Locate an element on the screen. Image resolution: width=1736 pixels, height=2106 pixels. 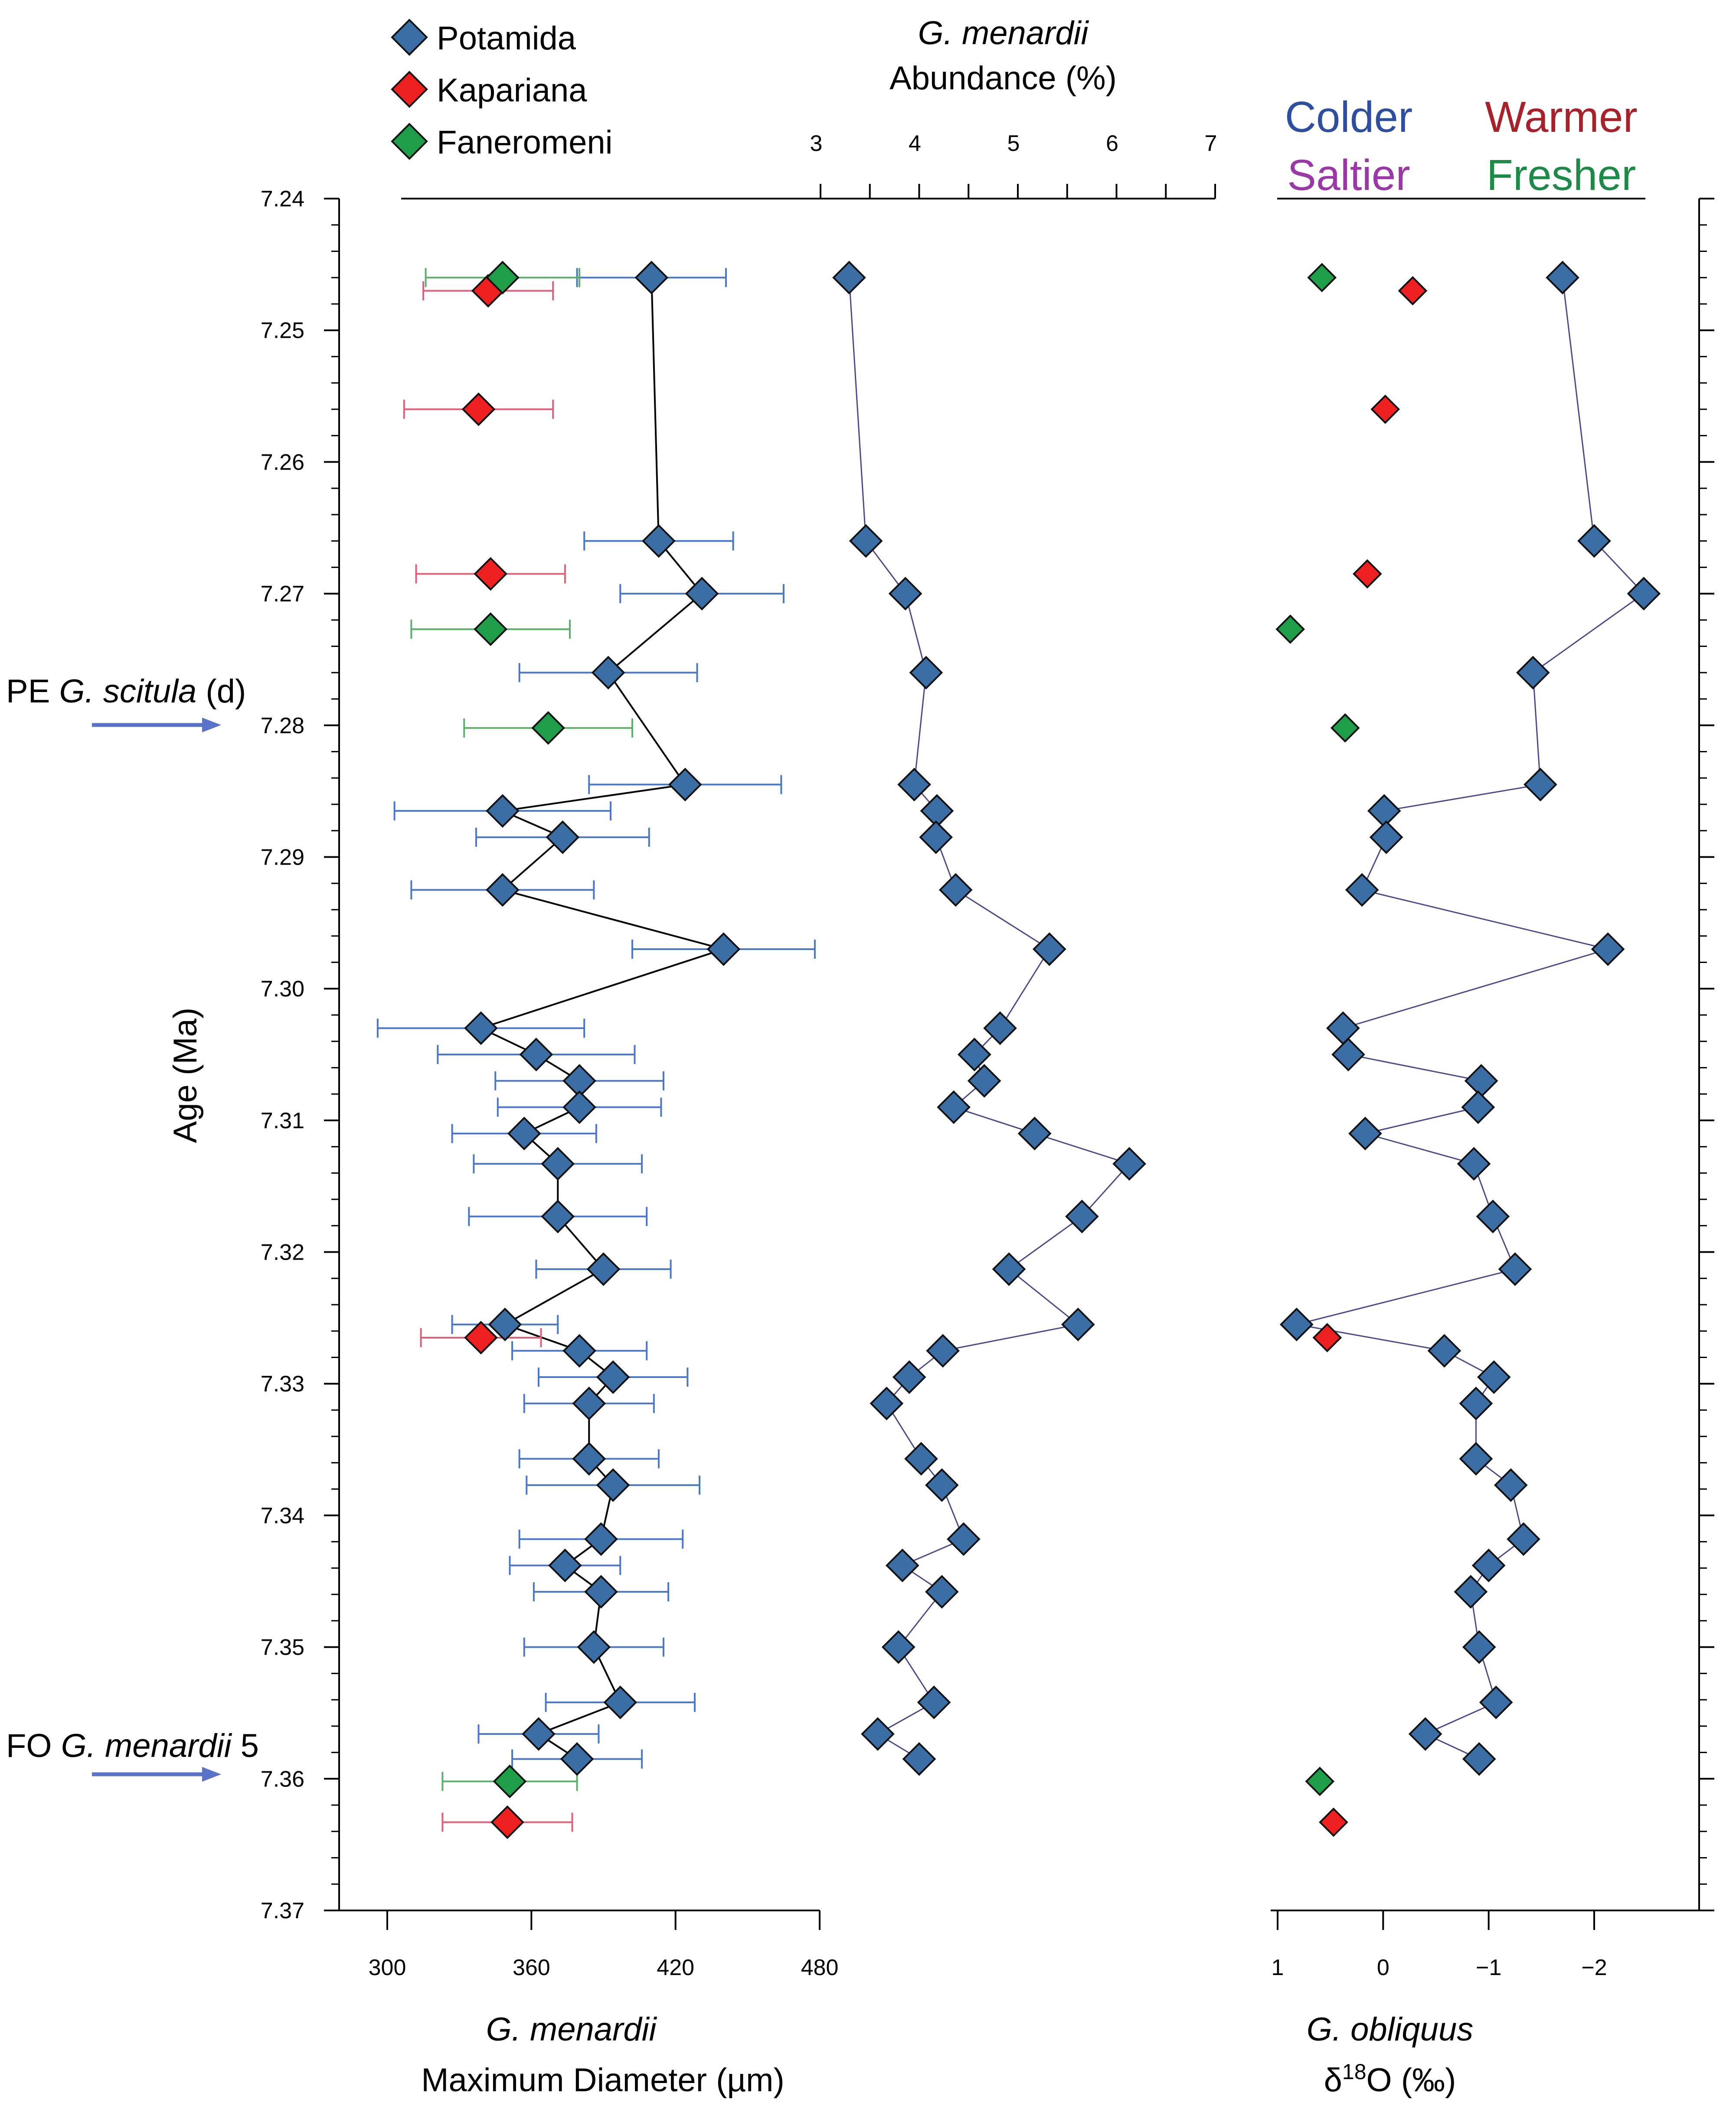
abundance-tick-label: 7 is located at coordinates (1211, 143).